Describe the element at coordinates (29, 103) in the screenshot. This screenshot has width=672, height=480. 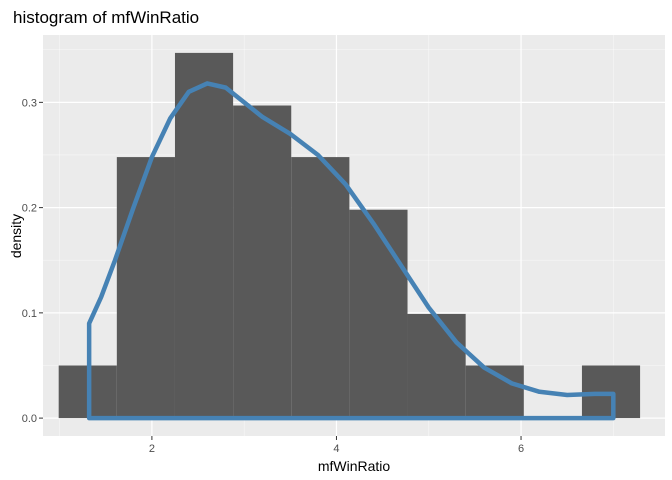
I see `y-tick-label: 0.3` at that location.